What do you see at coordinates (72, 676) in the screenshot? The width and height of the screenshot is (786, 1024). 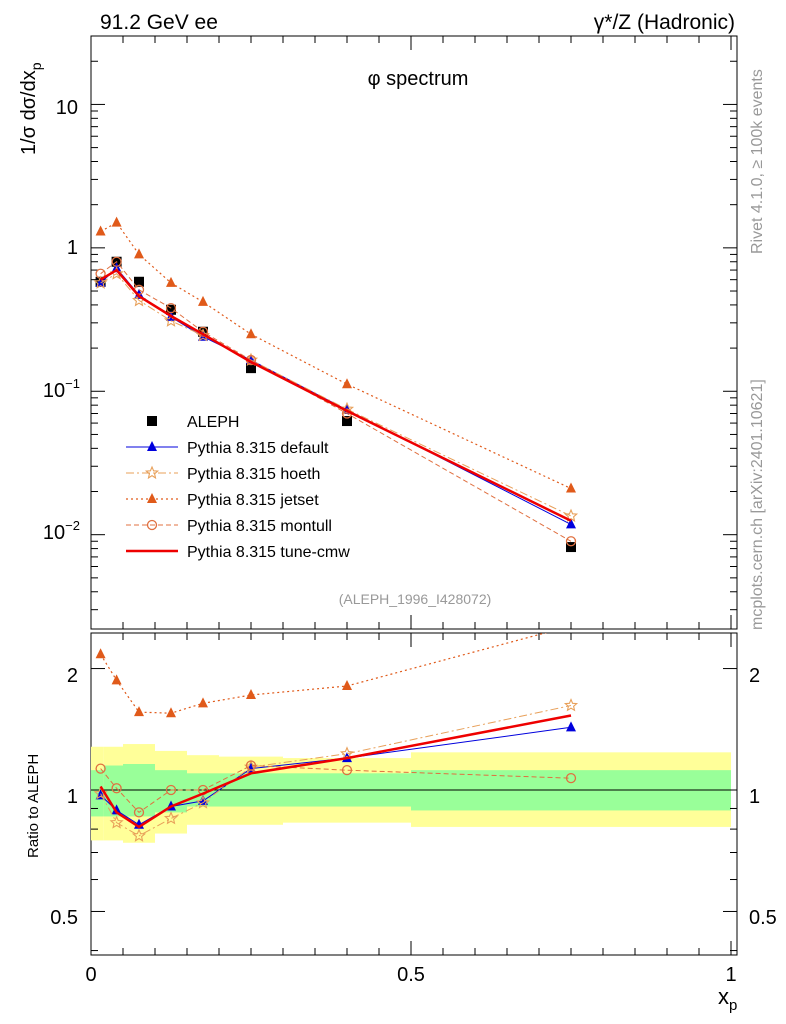 I see `ratio-ytick-2-left: 2` at bounding box center [72, 676].